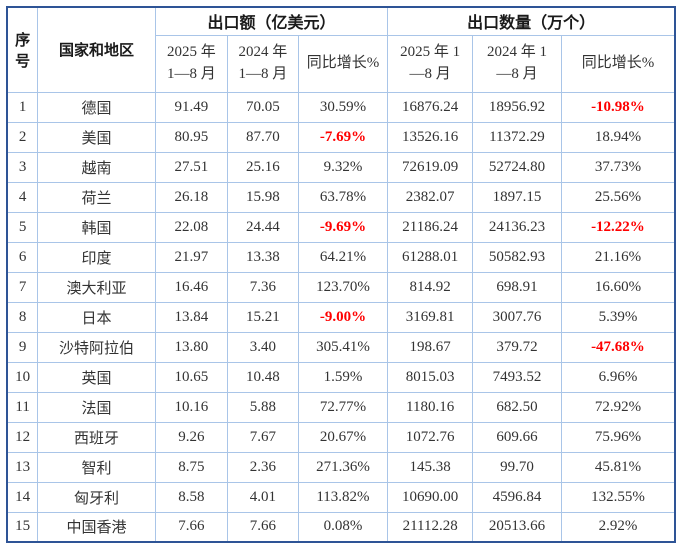 The width and height of the screenshot is (682, 560). I want to click on table-row: 15 中国香港 7.66 7.66 0.08% 21112.28 20513.66 2.92%, so click(341, 527).